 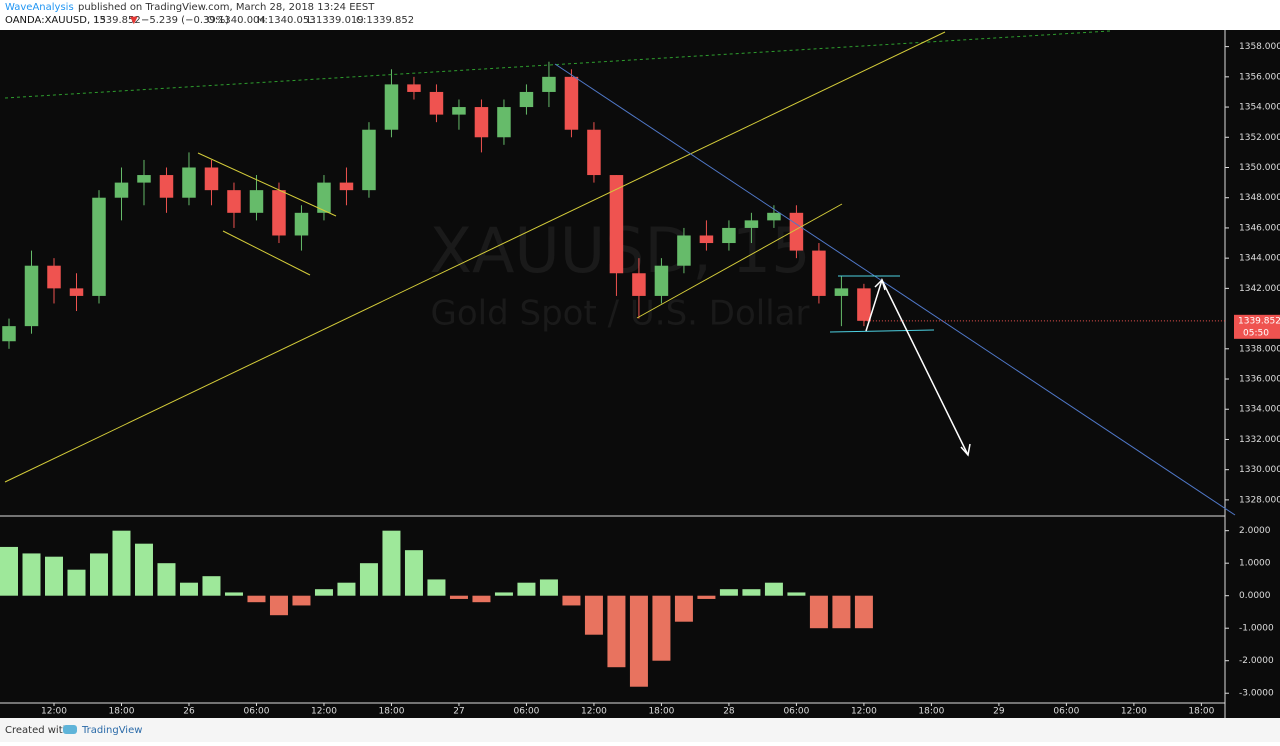 What do you see at coordinates (37, 730) in the screenshot?
I see `created-with: Created with` at bounding box center [37, 730].